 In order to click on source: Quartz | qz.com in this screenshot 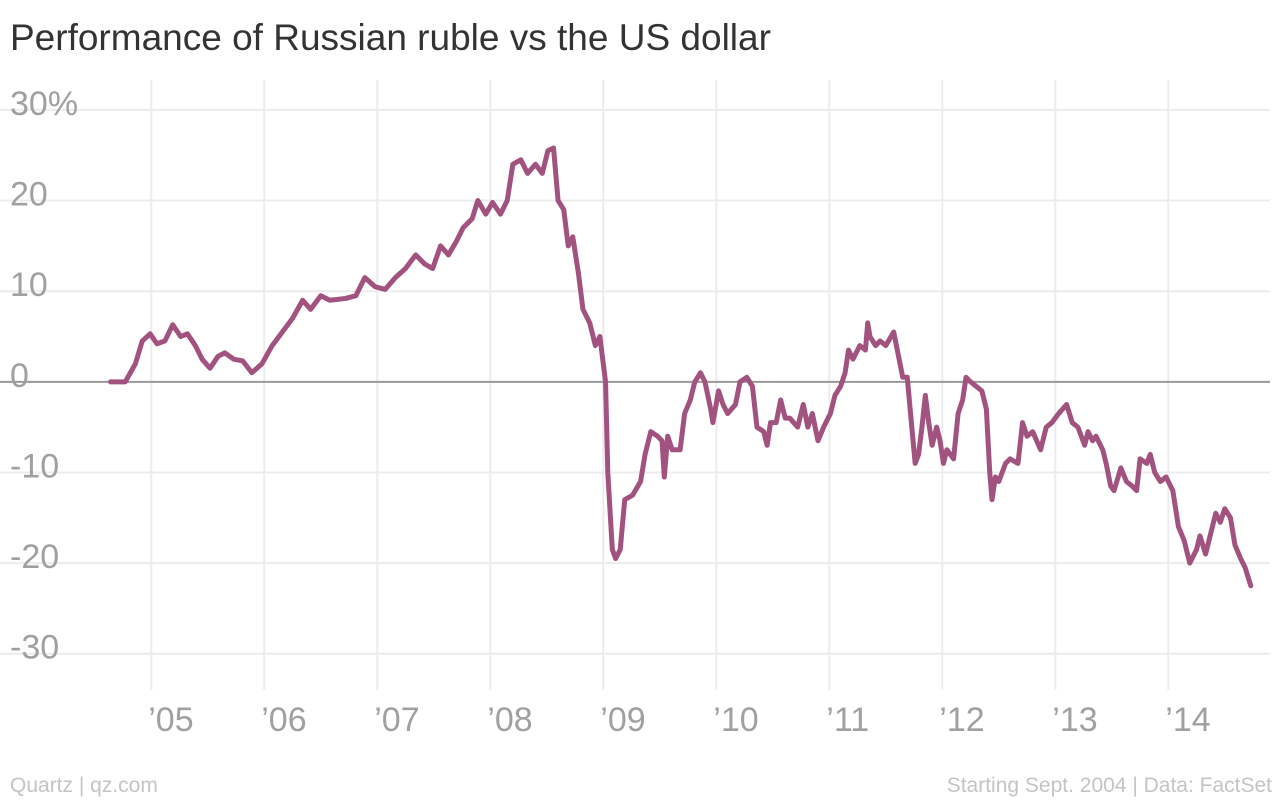, I will do `click(84, 785)`.